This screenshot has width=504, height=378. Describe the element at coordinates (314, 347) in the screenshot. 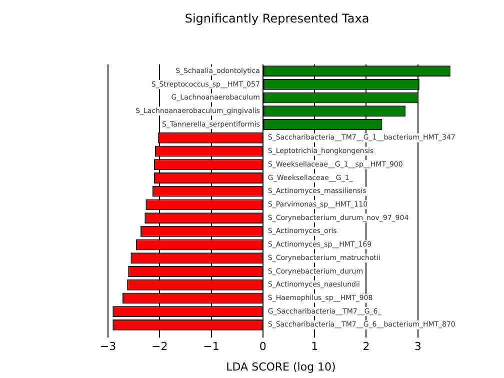

I see `x-tick-label: 1` at that location.